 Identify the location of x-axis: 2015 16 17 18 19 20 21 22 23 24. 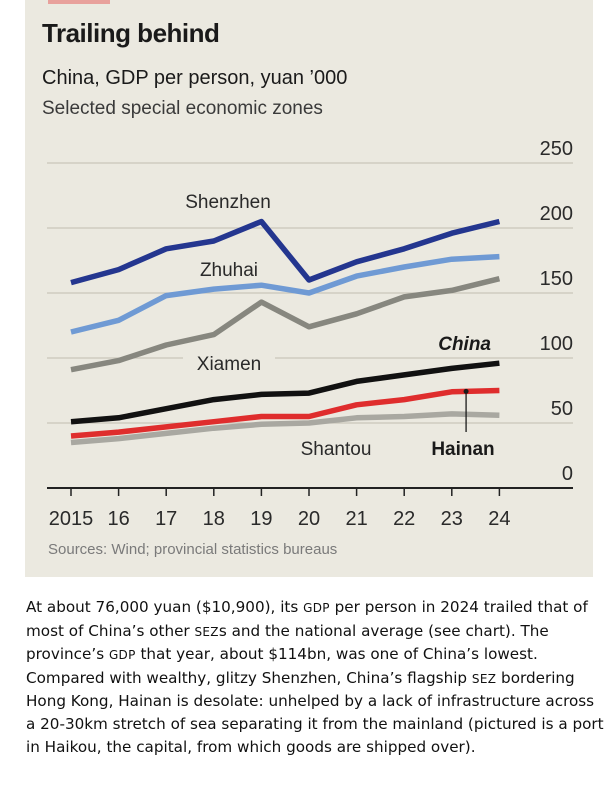
(310, 508).